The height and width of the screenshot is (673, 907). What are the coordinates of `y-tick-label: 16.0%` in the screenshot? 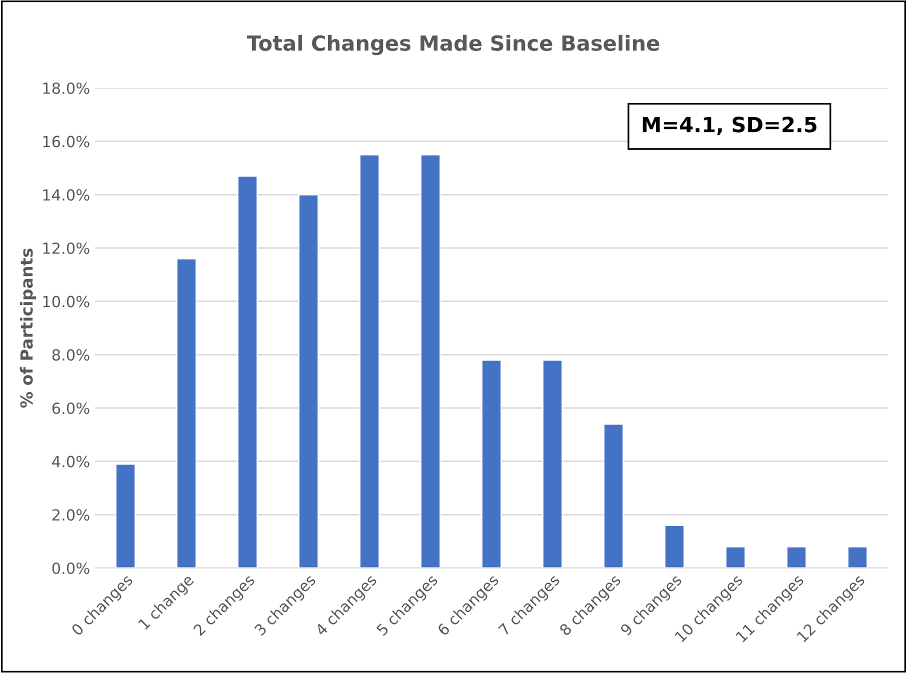 It's located at (66, 142).